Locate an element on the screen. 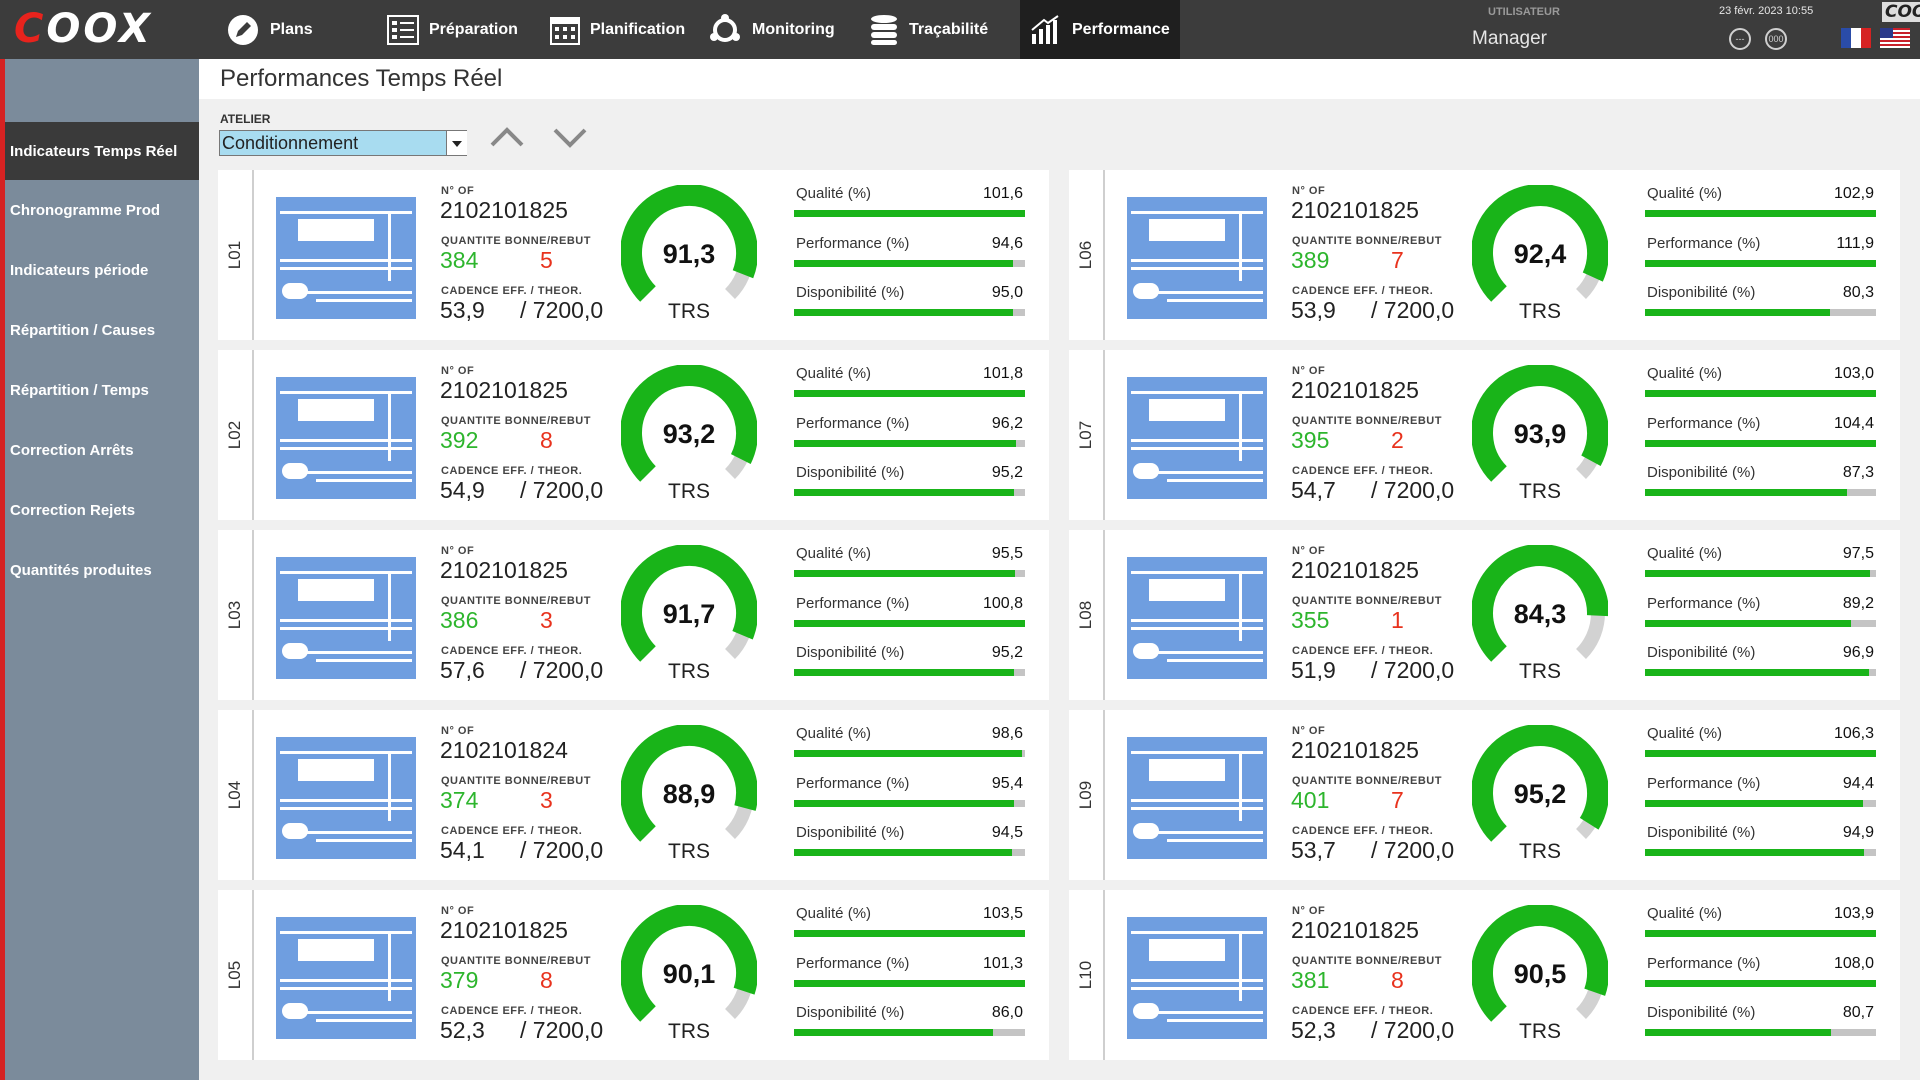  sidebar-item-correction-rejets: Correction Rejets is located at coordinates (73, 510).